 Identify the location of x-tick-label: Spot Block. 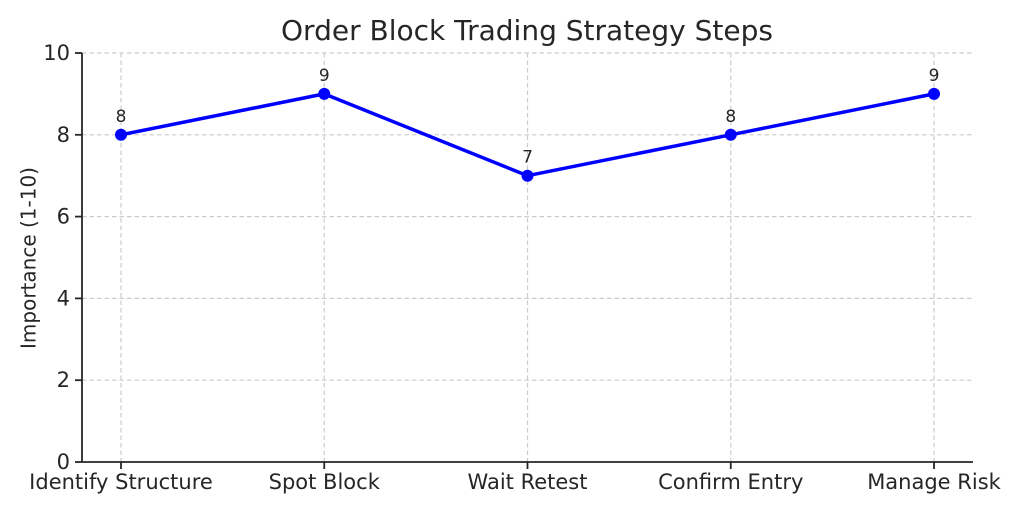
(325, 482).